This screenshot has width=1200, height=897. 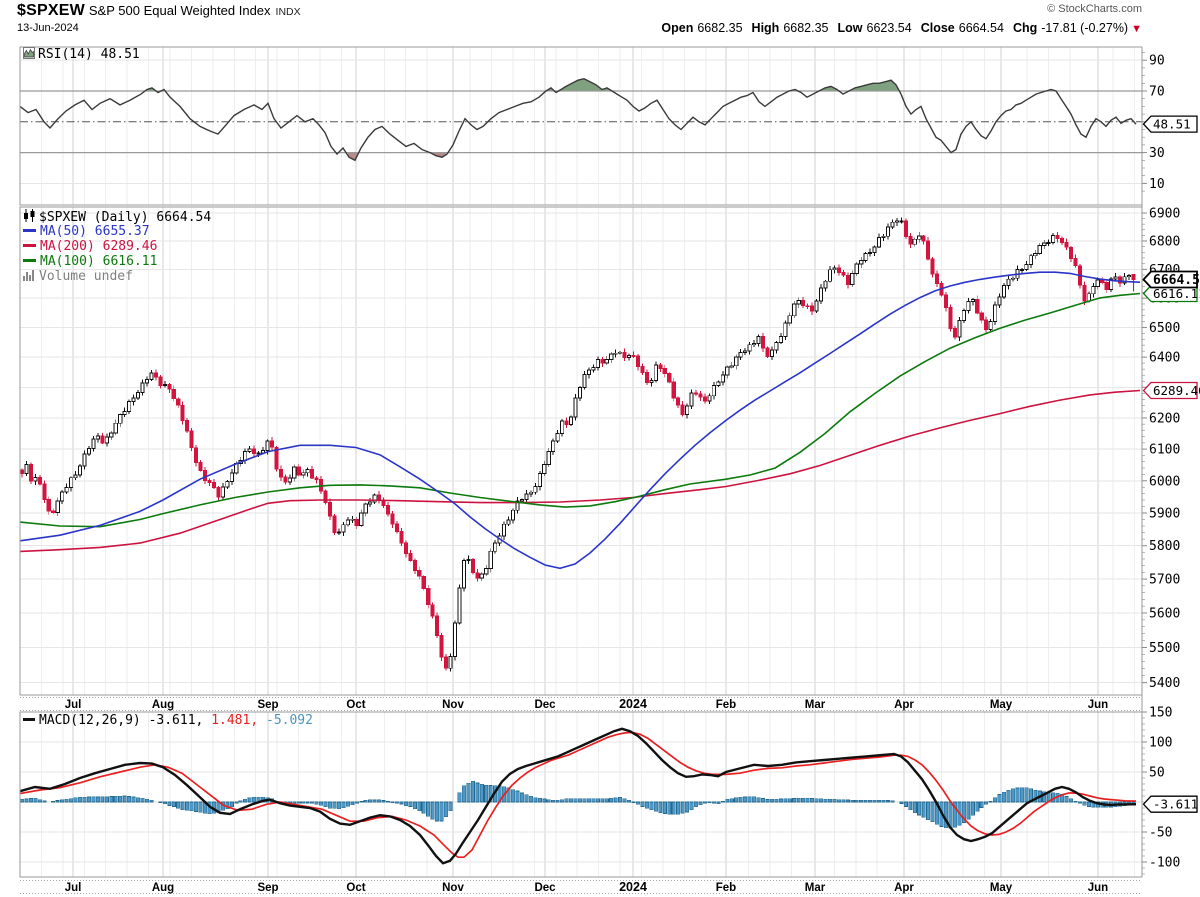 I want to click on down-triangle-icon: ▼, so click(x=1136, y=29).